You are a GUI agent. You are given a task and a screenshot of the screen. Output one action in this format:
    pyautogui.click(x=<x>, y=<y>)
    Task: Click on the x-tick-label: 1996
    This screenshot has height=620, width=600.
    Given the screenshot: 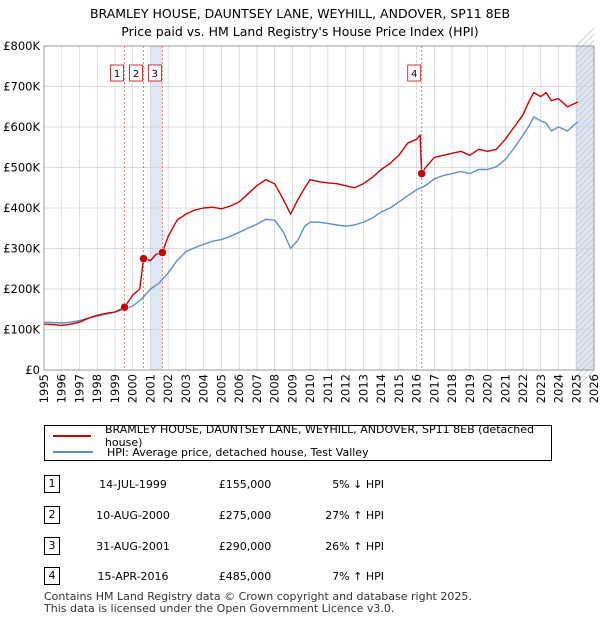 What is the action you would take?
    pyautogui.click(x=62, y=388)
    